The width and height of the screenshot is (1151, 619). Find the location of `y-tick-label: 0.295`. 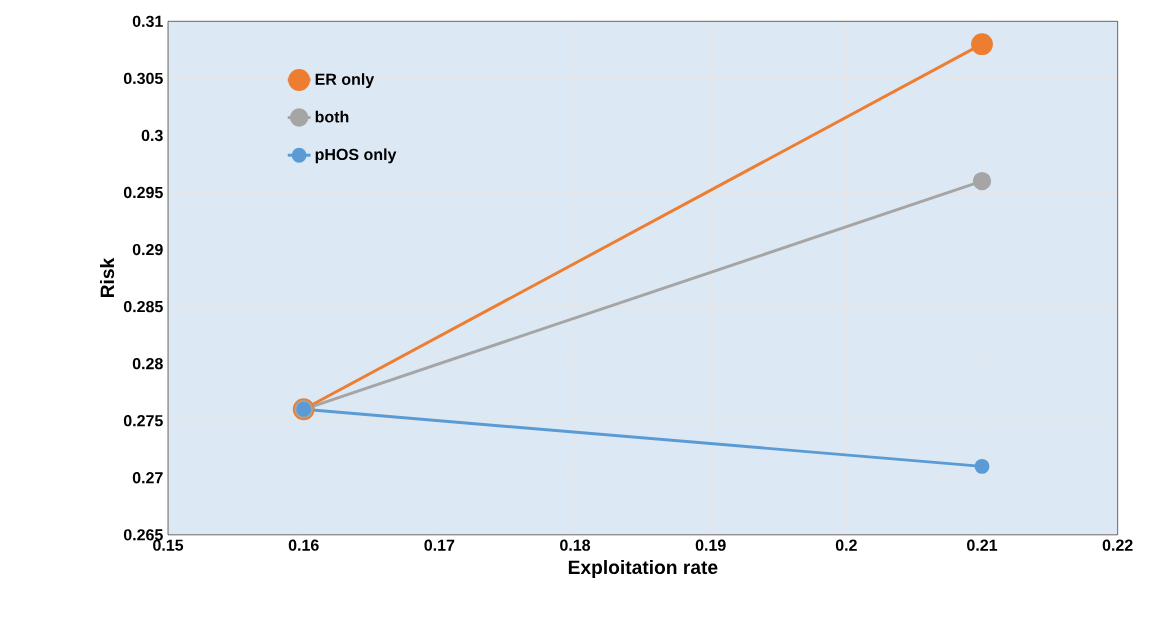

y-tick-label: 0.295 is located at coordinates (143, 192).